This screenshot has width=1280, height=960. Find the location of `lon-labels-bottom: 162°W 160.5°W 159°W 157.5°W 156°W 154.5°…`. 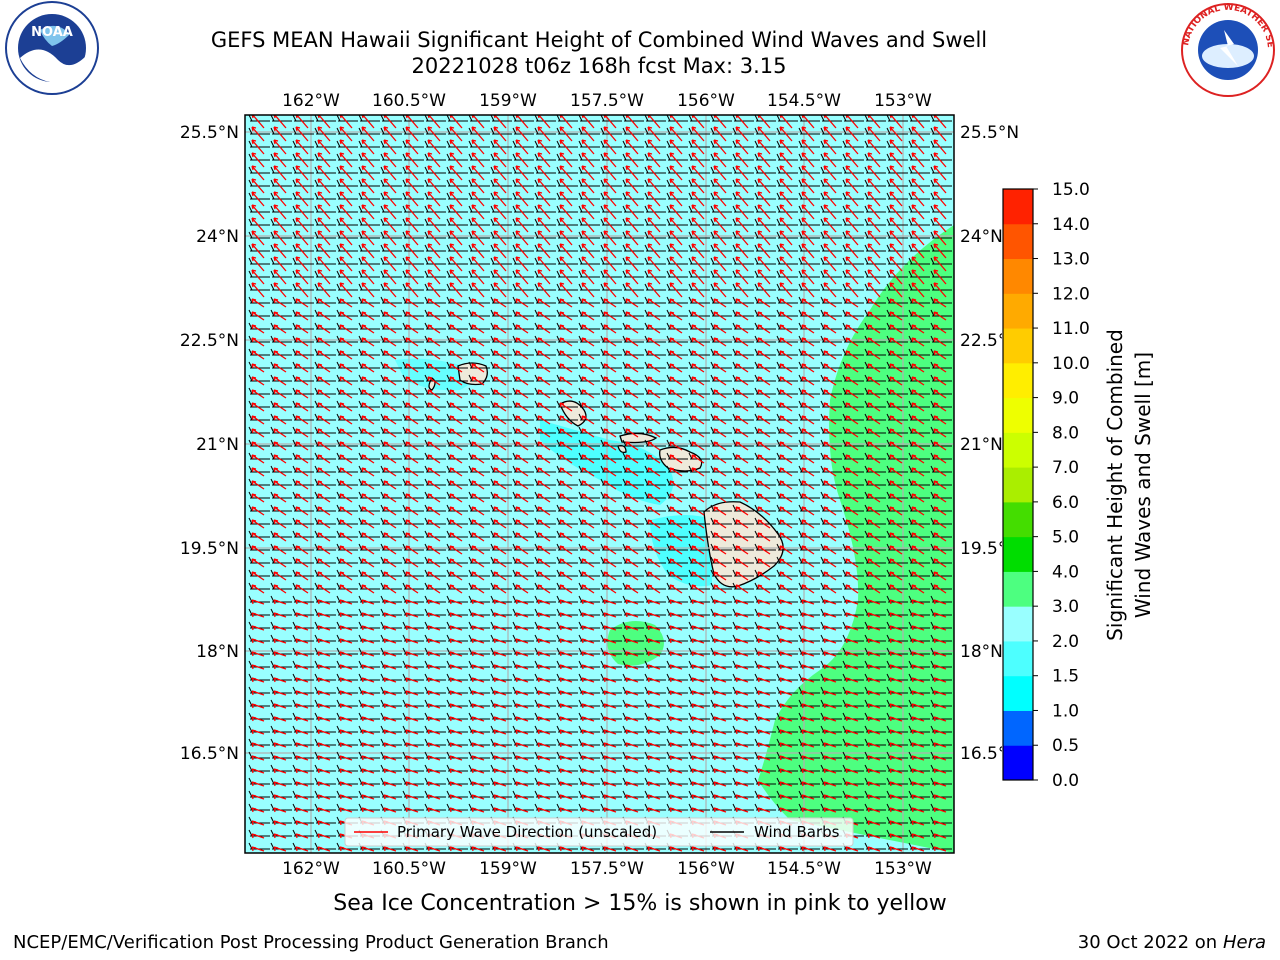

lon-labels-bottom: 162°W 160.5°W 159°W 157.5°W 156°W 154.5°… is located at coordinates (607, 869).